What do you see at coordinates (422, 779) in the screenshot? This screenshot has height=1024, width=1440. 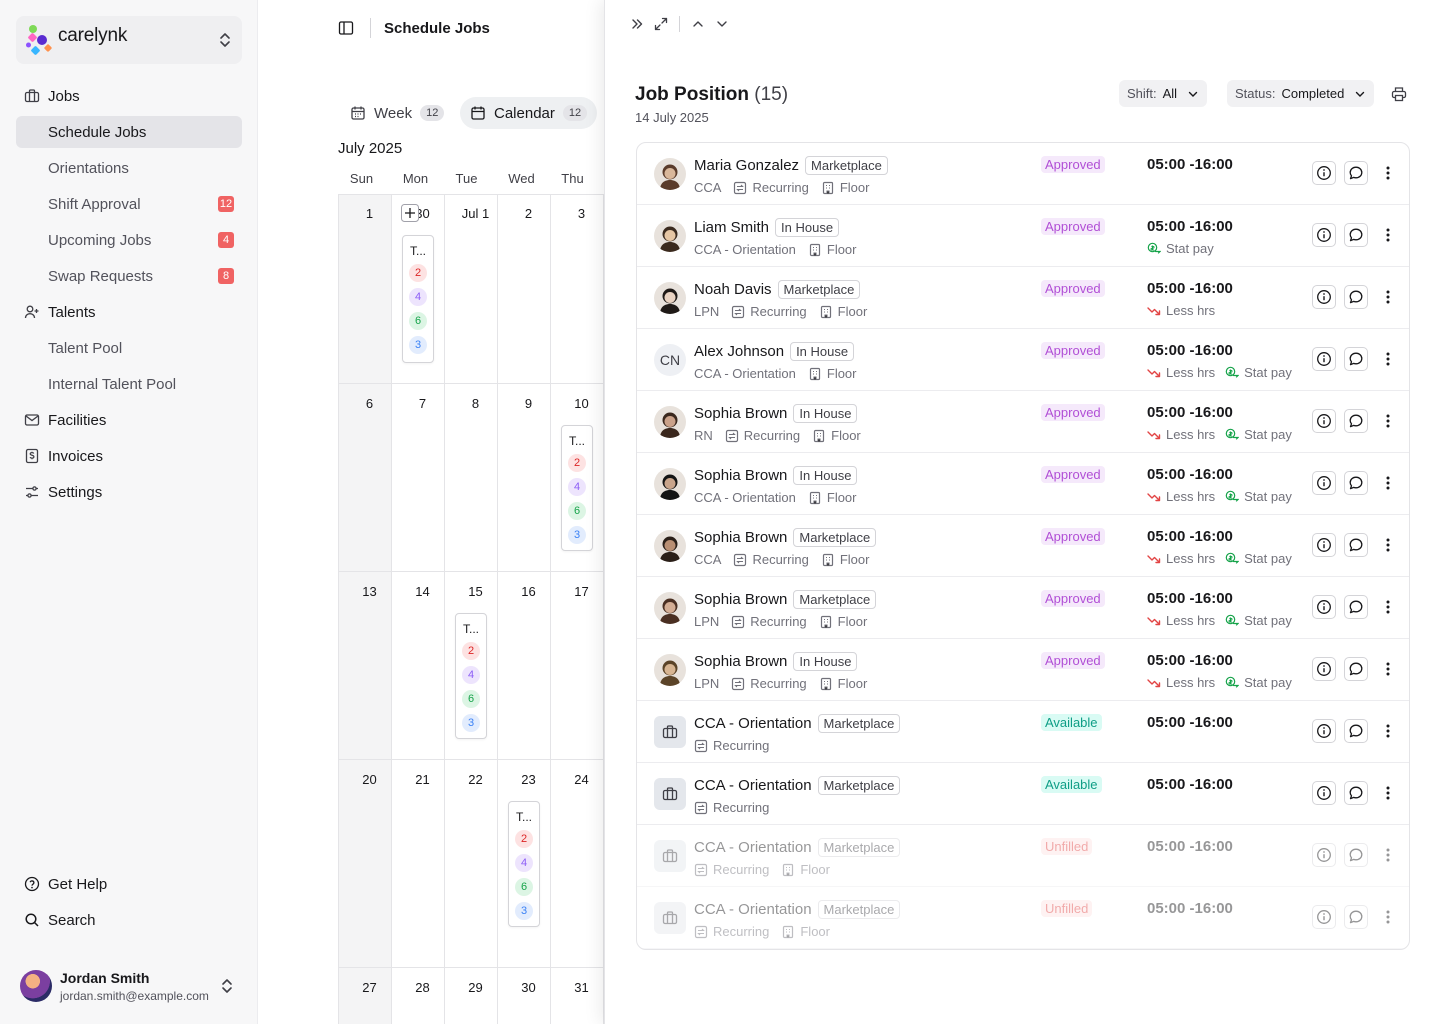 I see `day-number: 21` at bounding box center [422, 779].